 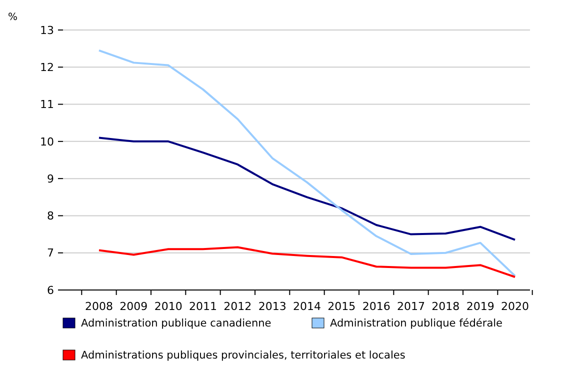 I want to click on x-tick-label: 2009, so click(x=134, y=306).